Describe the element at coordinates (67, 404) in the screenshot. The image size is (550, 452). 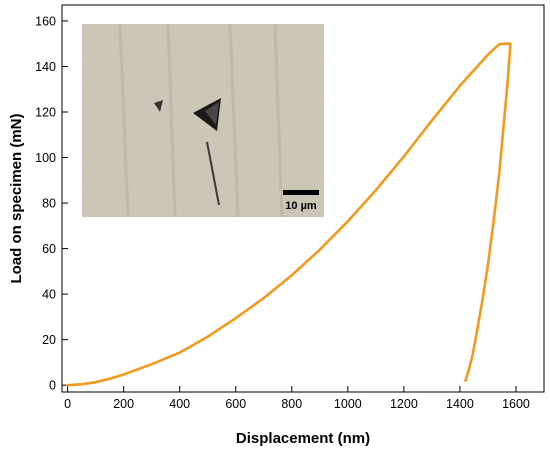
I see `x-tick-label: 0` at that location.